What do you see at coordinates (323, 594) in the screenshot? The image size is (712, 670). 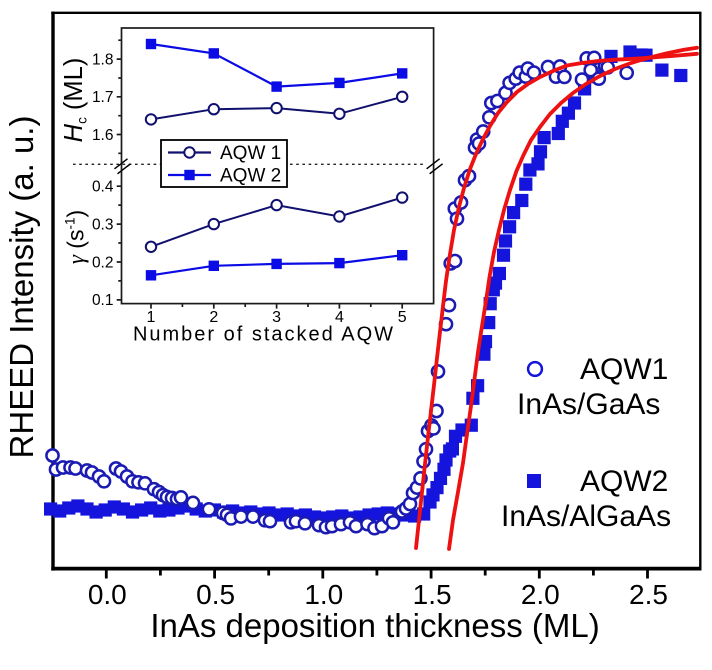 I see `svg-text: 1.0` at bounding box center [323, 594].